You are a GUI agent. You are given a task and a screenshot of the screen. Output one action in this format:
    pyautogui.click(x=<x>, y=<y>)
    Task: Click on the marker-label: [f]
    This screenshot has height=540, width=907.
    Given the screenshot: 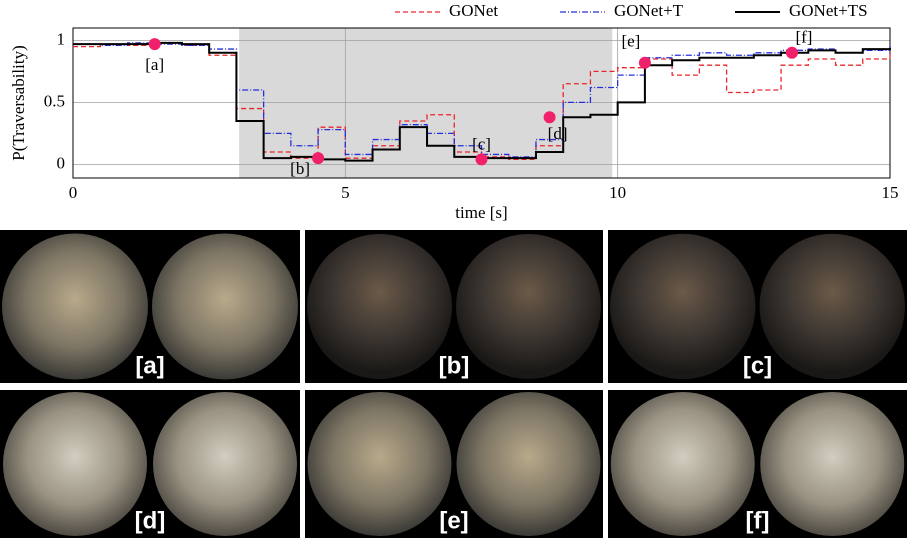 What is the action you would take?
    pyautogui.click(x=803, y=37)
    